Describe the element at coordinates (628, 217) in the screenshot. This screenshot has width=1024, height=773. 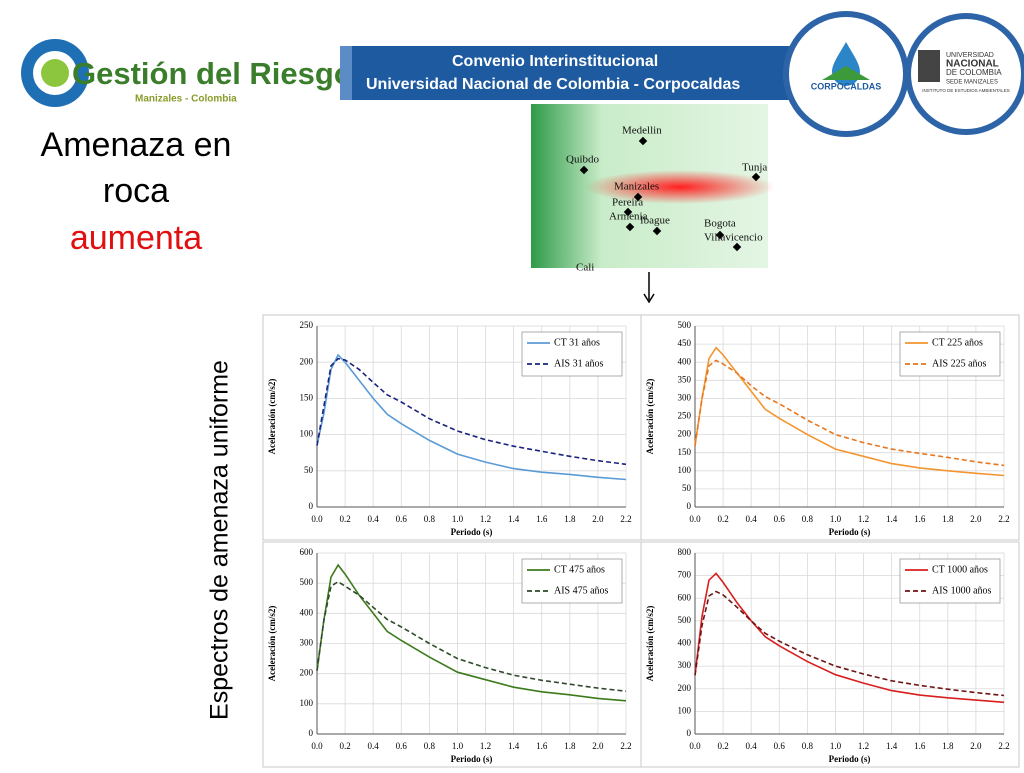
I see `map-label: Armenia` at that location.